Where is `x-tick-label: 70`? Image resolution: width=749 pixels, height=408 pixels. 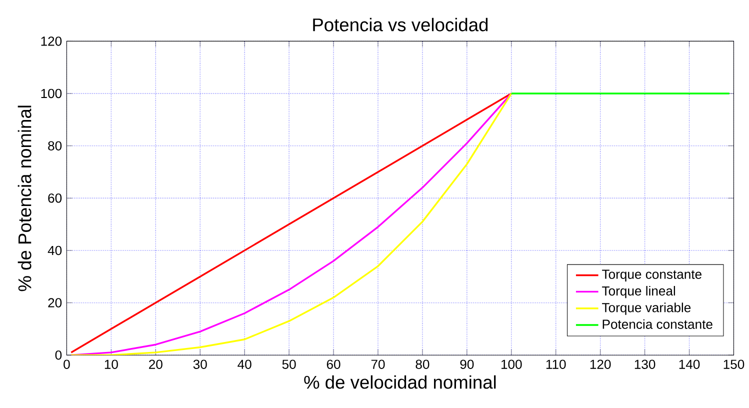
x-tick-label: 70 is located at coordinates (378, 364).